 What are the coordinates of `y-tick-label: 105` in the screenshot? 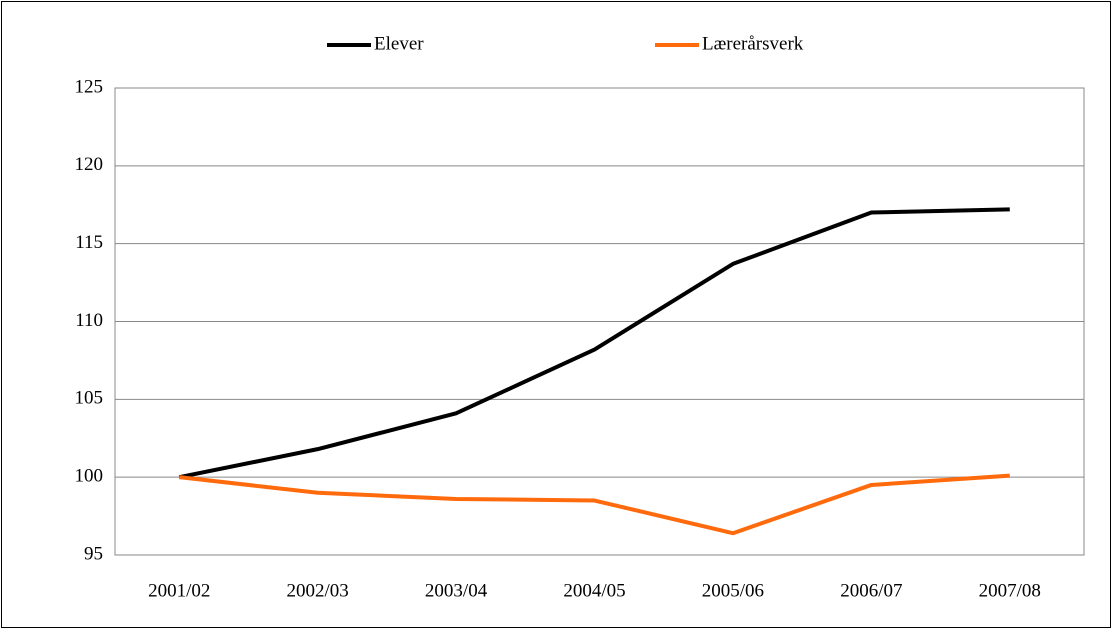 It's located at (89, 398).